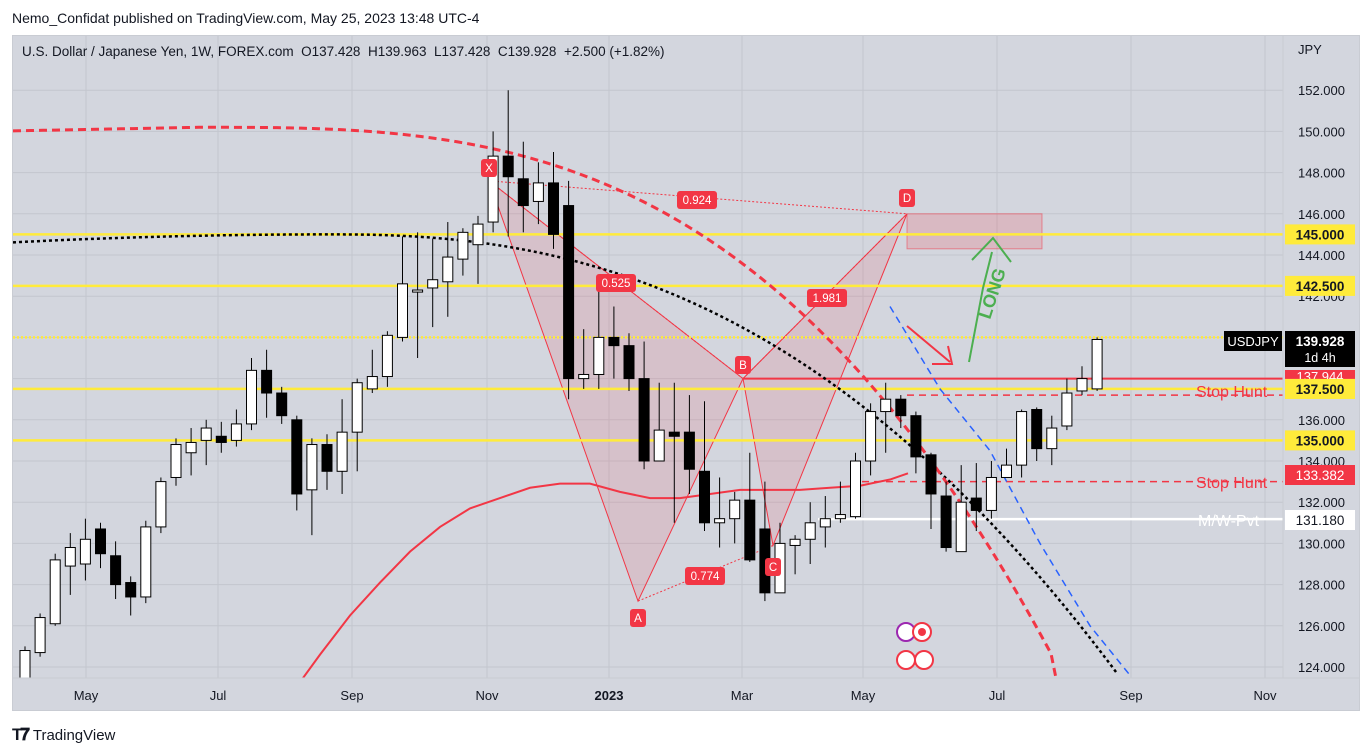 The height and width of the screenshot is (756, 1372). I want to click on ratio-label-ac: 0.774, so click(705, 576).